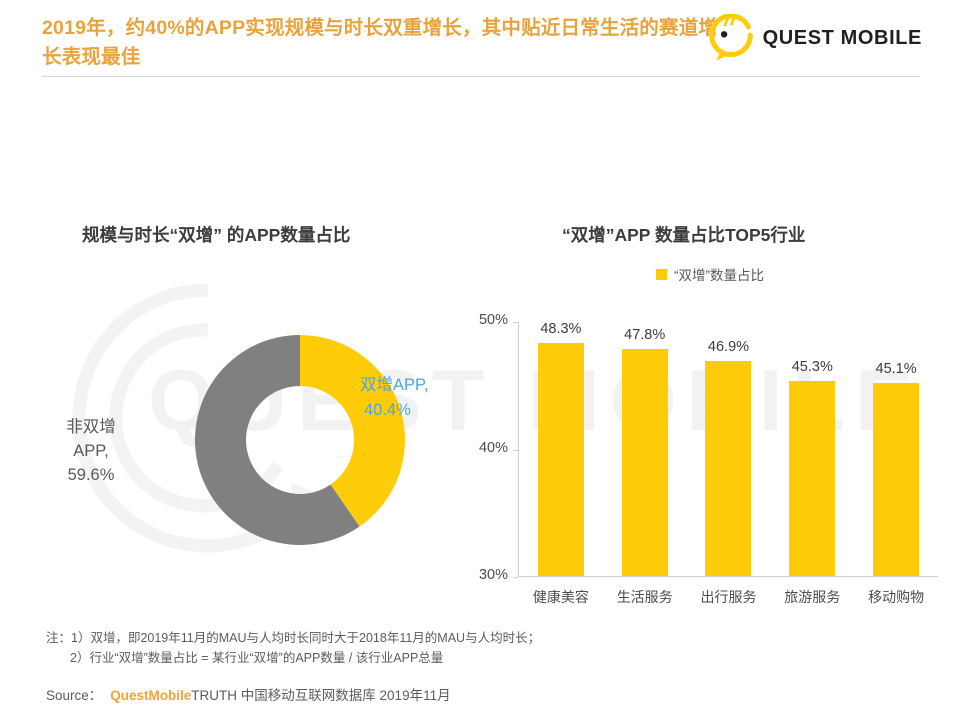 This screenshot has height=720, width=960. Describe the element at coordinates (321, 695) in the screenshot. I see `source-rest: TRUTH 中国移动互联网数据库 2019年11月` at that location.